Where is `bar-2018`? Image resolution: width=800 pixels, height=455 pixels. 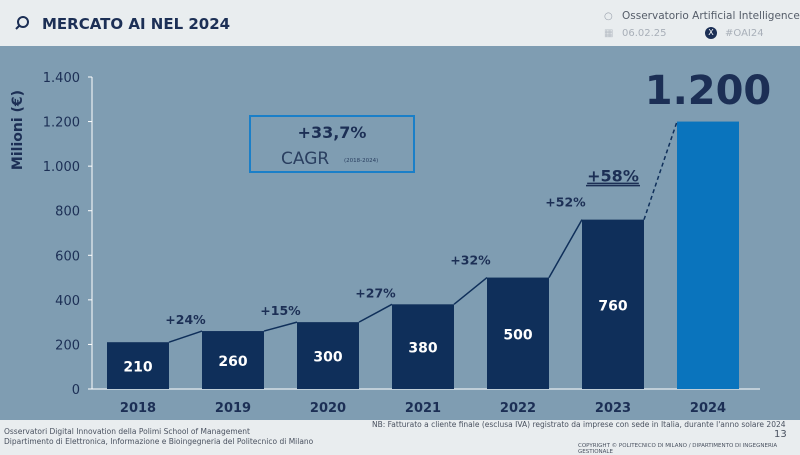
bar-2018 is located at coordinates (138, 365).